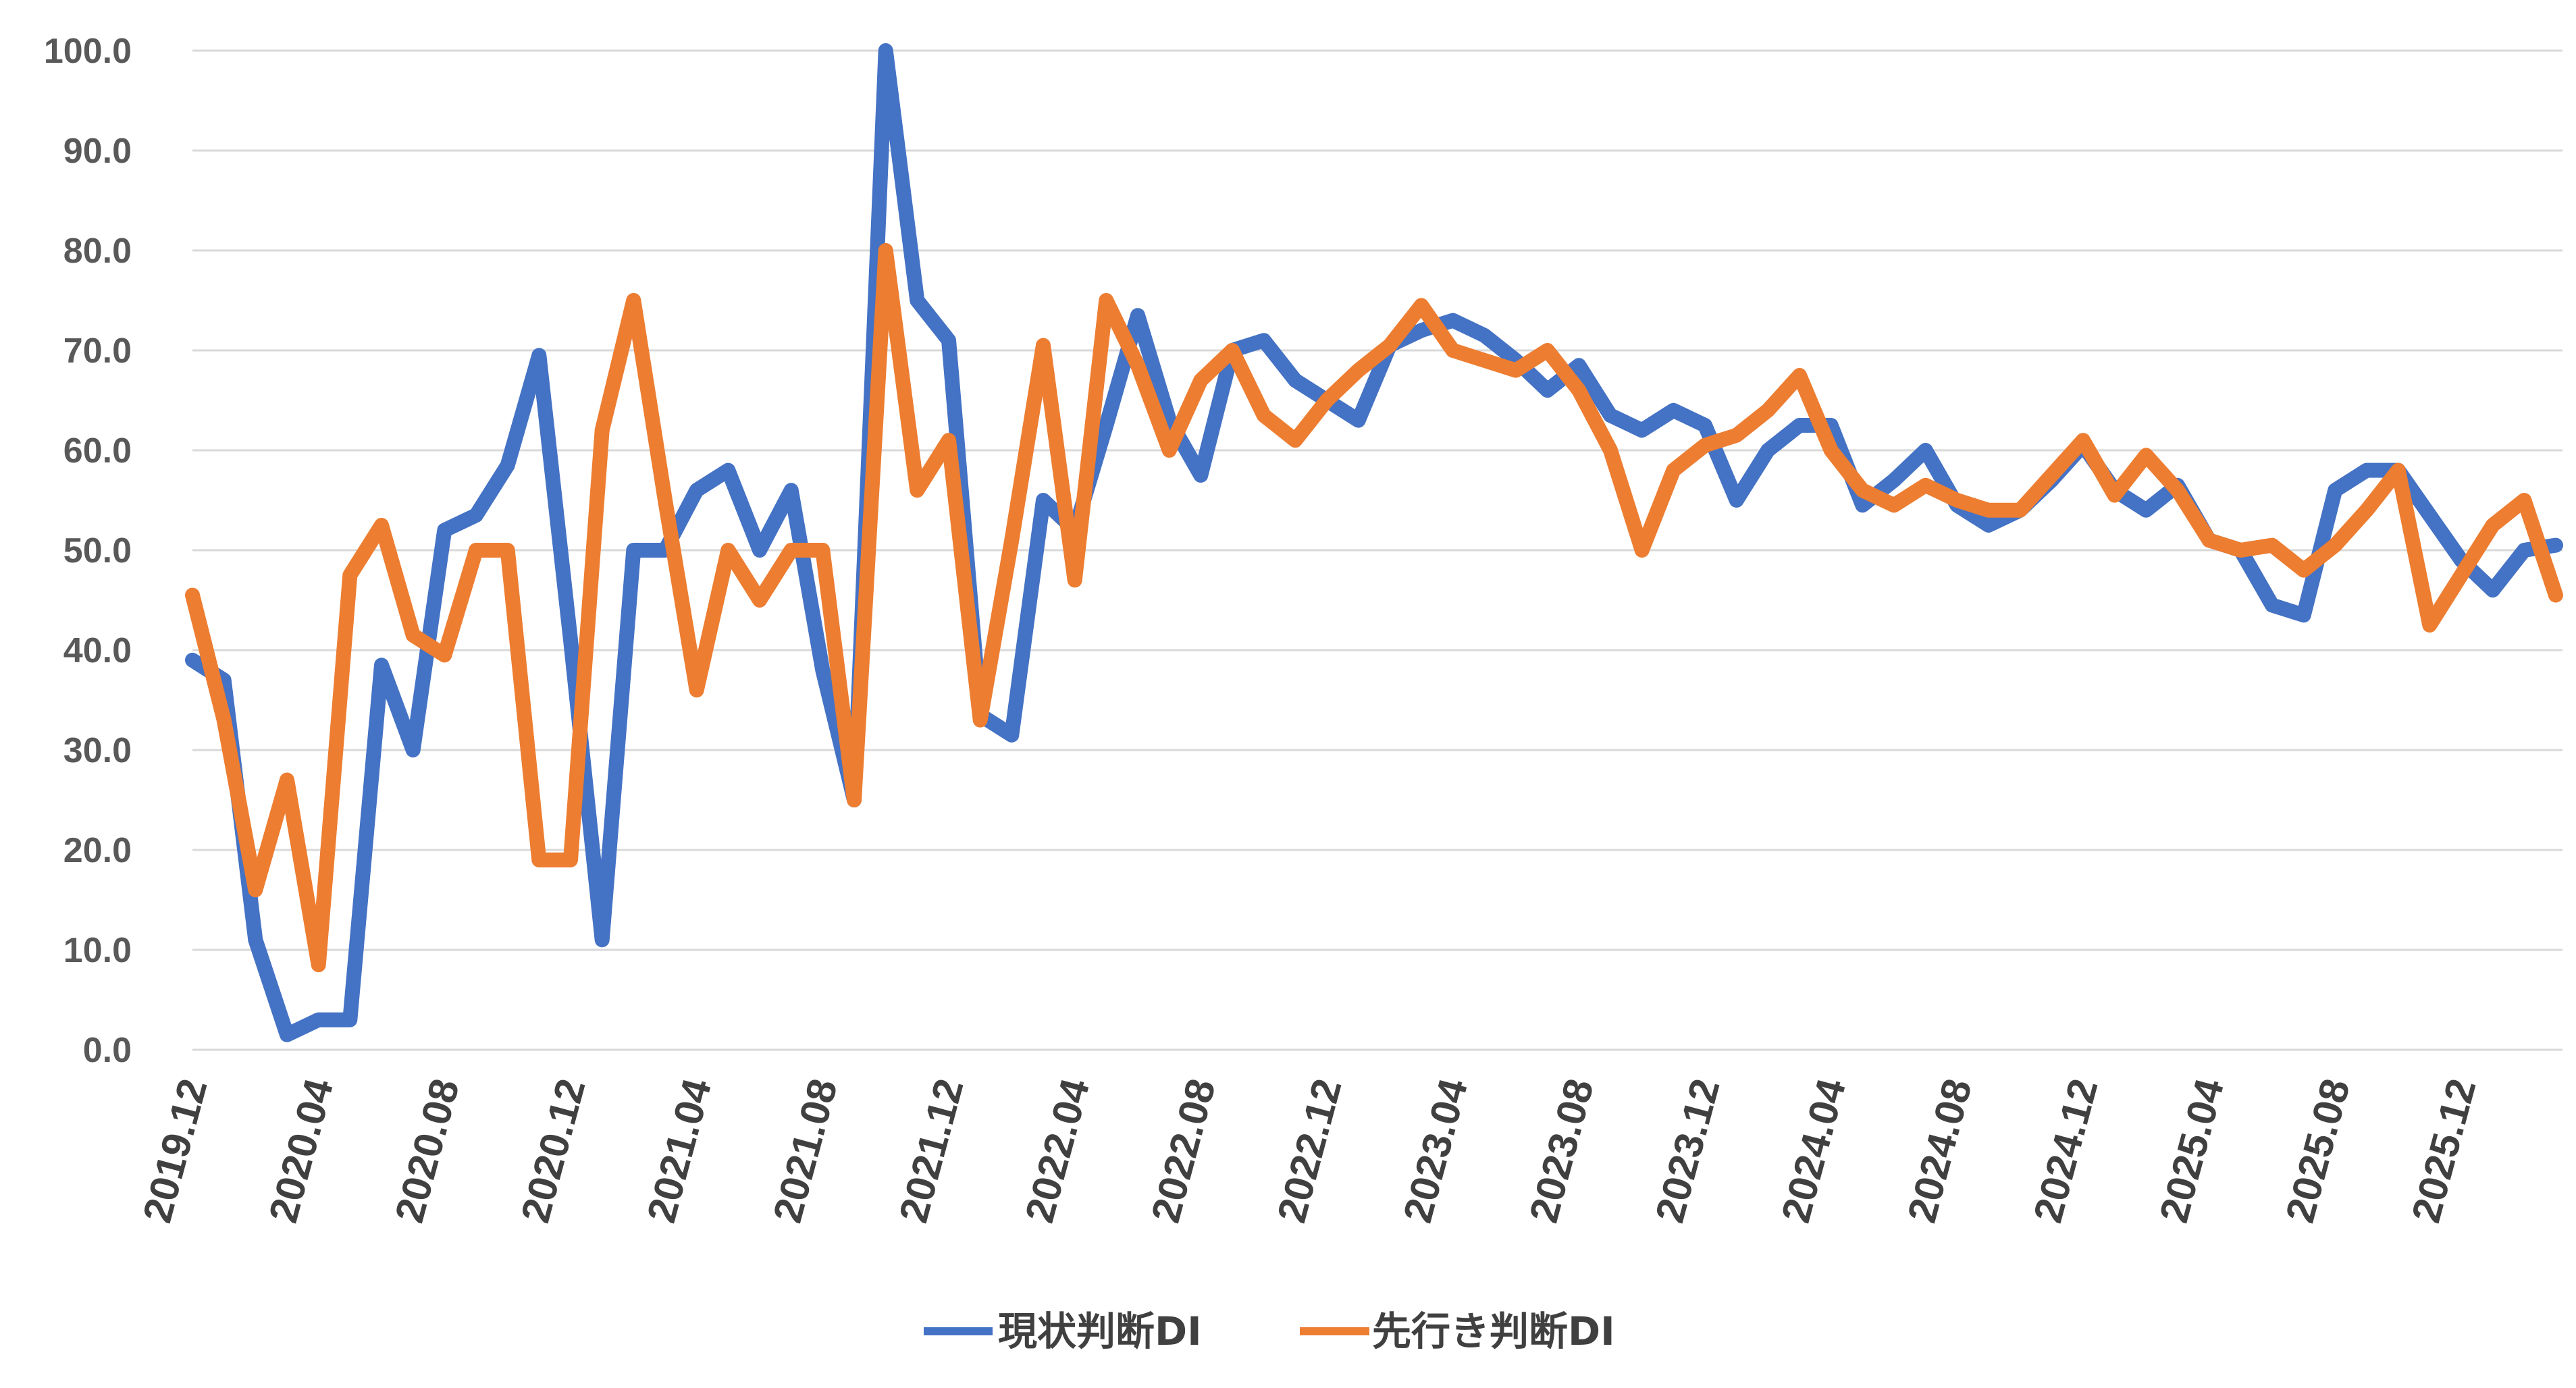  Describe the element at coordinates (553, 1151) in the screenshot. I see `x-tick-label: 2020.12` at that location.